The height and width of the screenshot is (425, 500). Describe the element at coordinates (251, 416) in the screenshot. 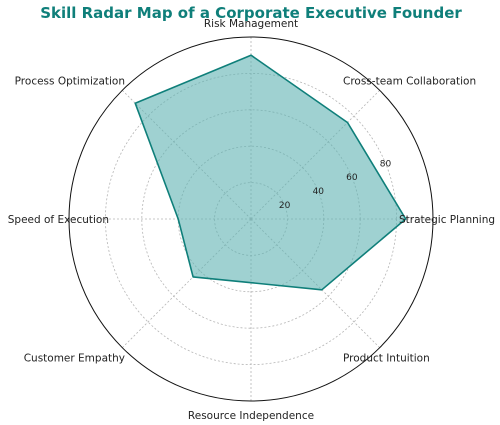

I see `axis-label-resource-independence: Resource Independence` at that location.